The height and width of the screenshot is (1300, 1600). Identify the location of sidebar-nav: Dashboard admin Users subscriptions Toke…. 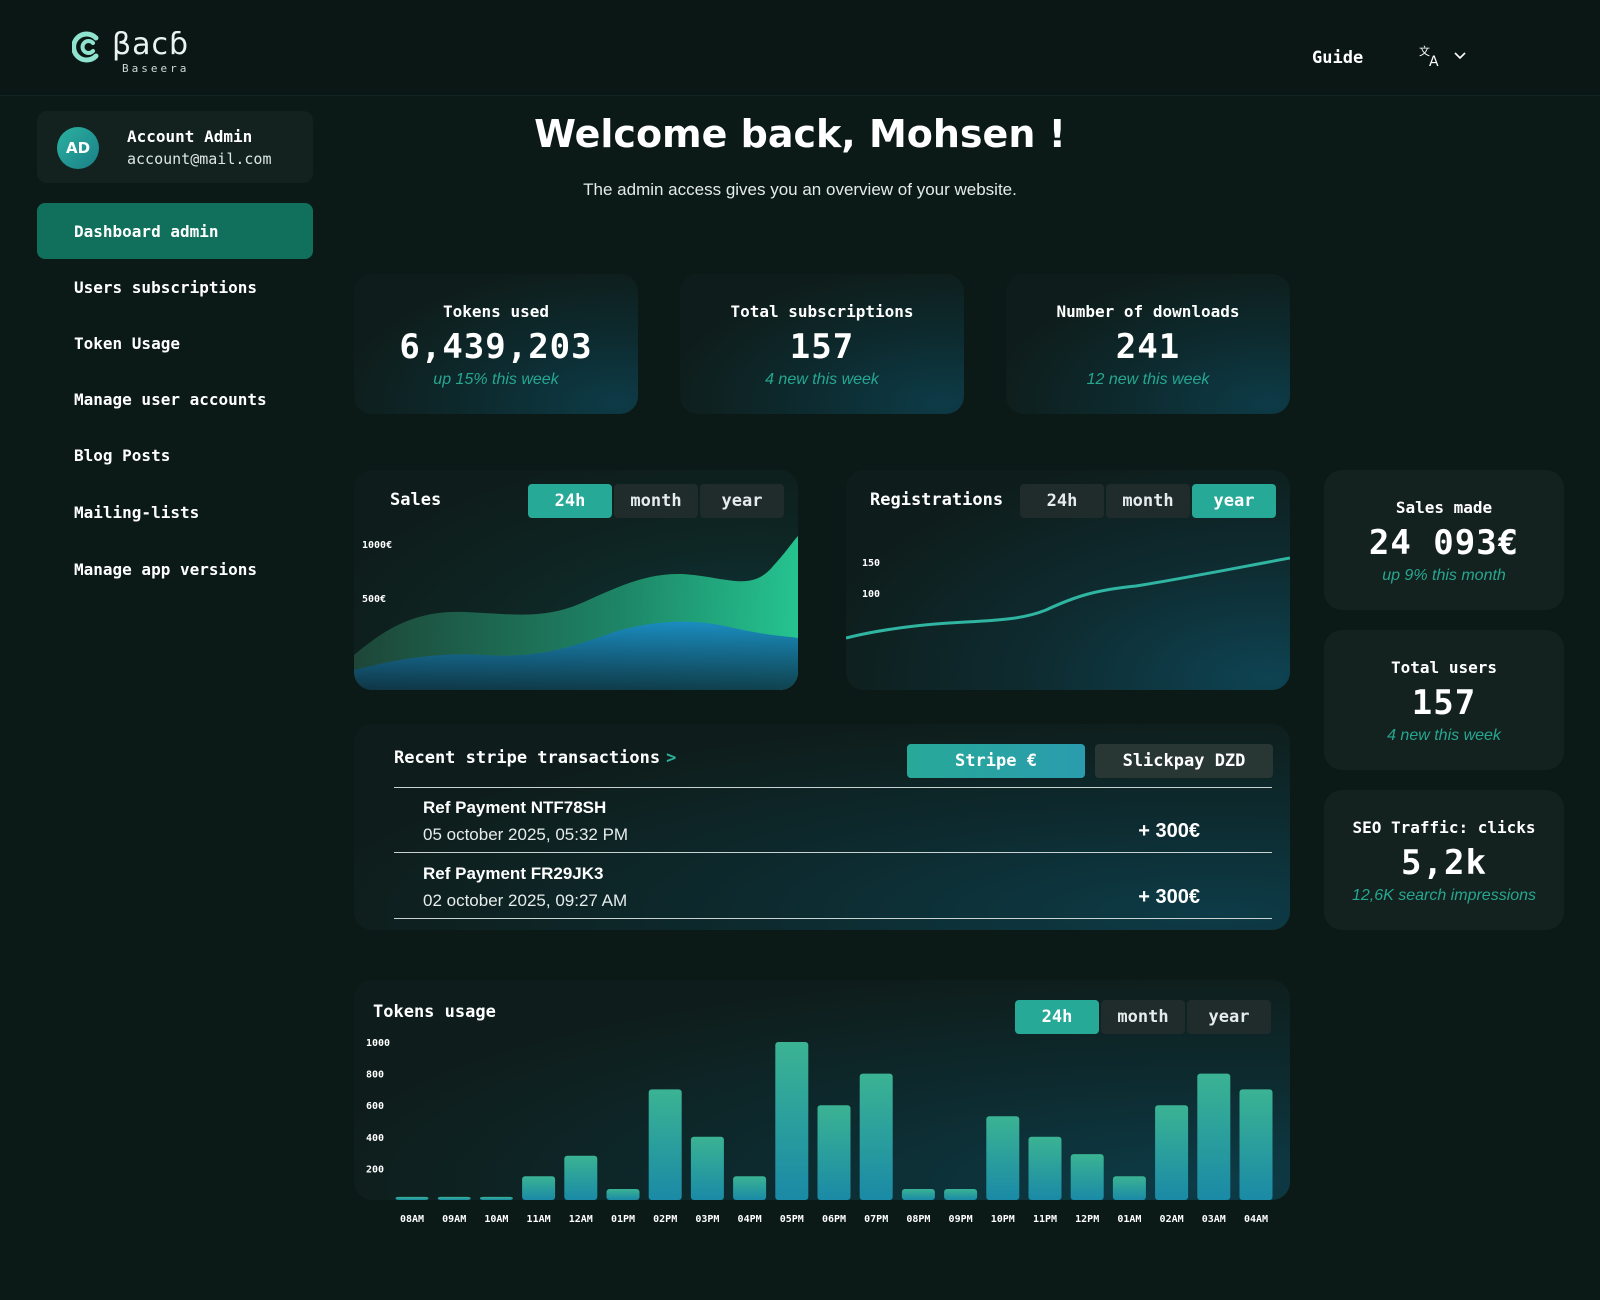
(175, 400).